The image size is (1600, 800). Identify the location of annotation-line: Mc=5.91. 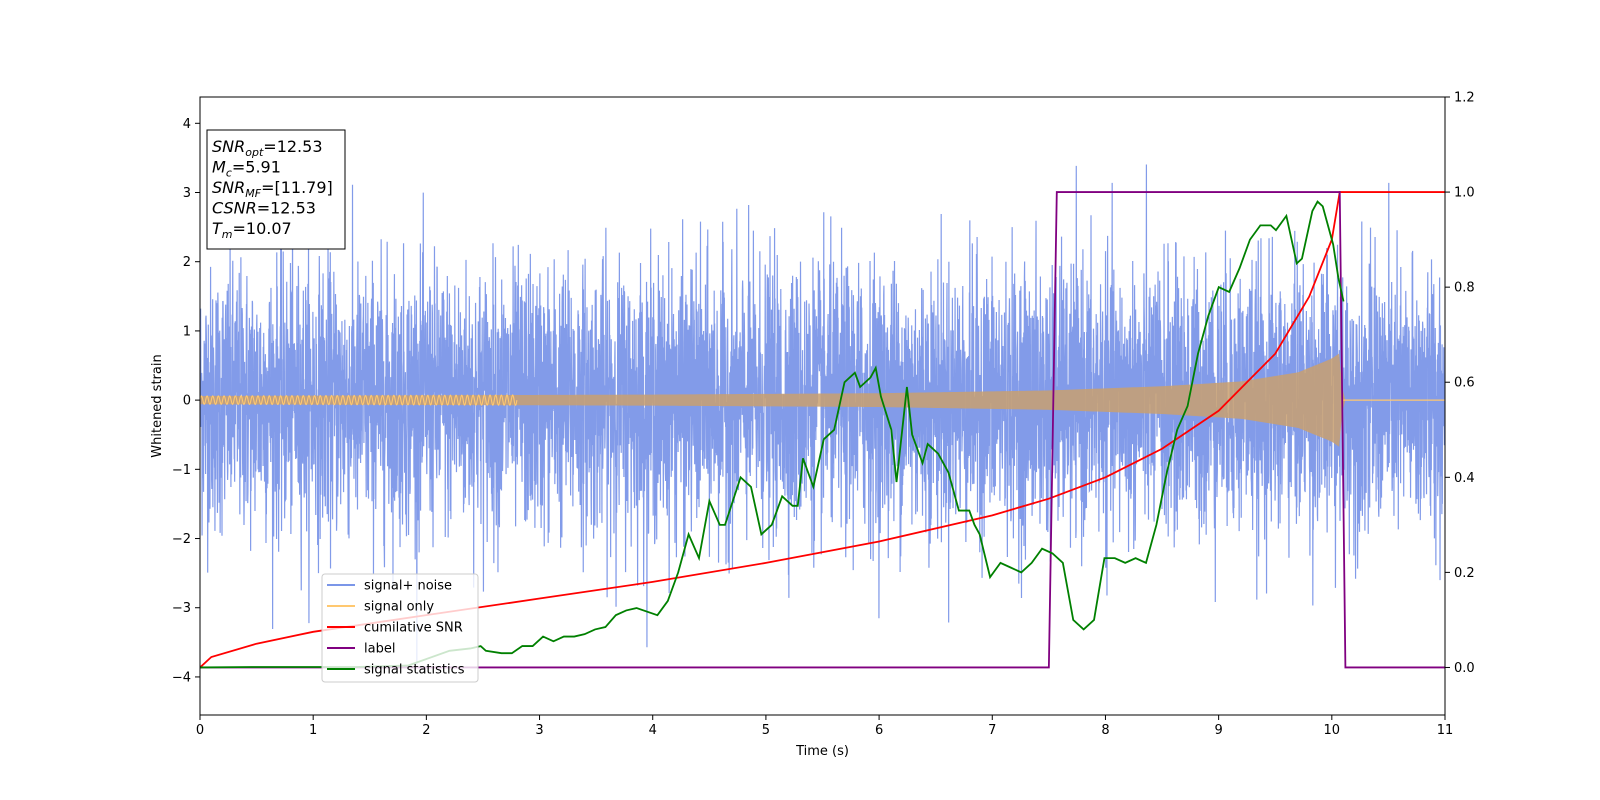
(246, 169).